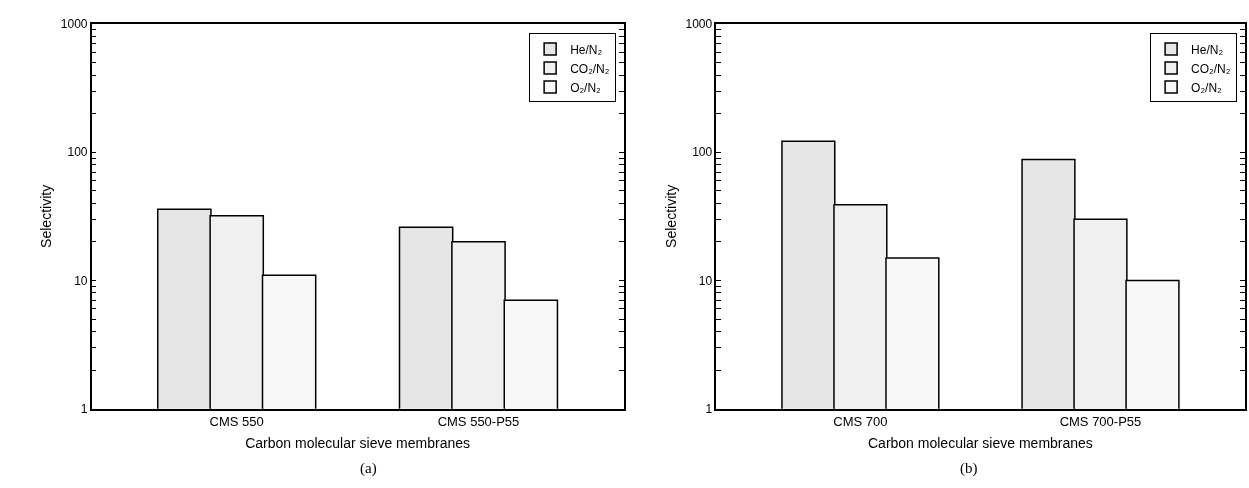 This screenshot has width=1249, height=488. What do you see at coordinates (860, 421) in the screenshot?
I see `x-tick-label: CMS 700` at bounding box center [860, 421].